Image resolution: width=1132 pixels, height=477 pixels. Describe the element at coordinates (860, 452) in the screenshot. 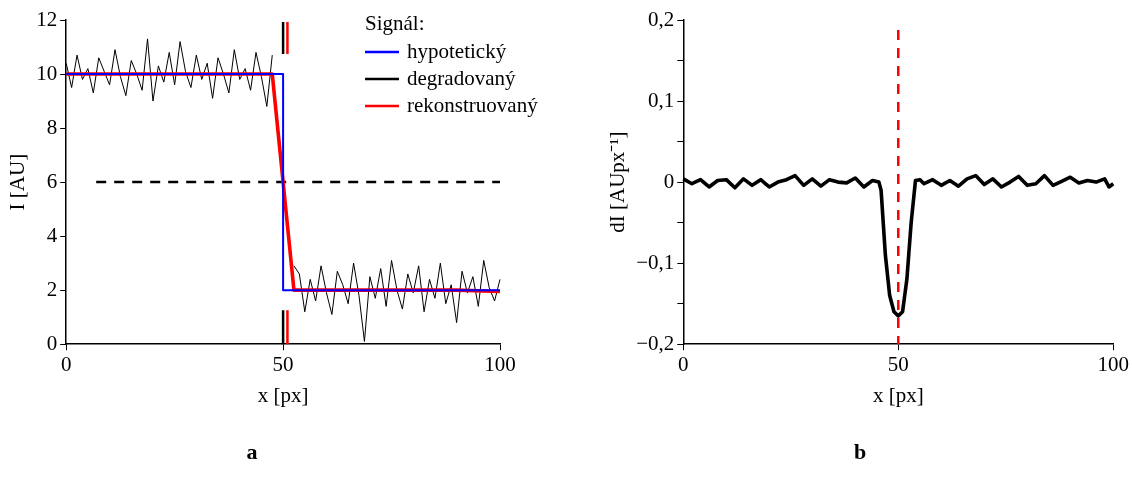

I see `text: b` at that location.